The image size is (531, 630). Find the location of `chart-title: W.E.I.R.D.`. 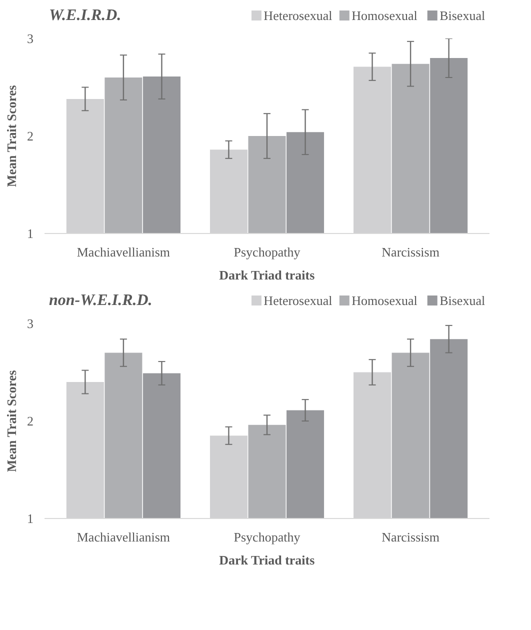

chart-title: W.E.I.R.D. is located at coordinates (85, 15).